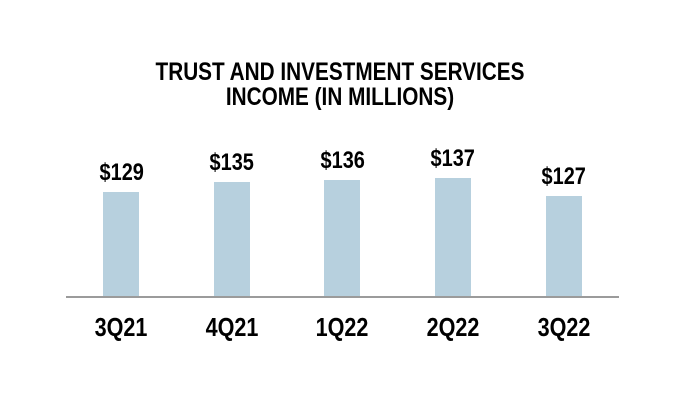  Describe the element at coordinates (453, 327) in the screenshot. I see `x-axis-label: 2Q22` at that location.